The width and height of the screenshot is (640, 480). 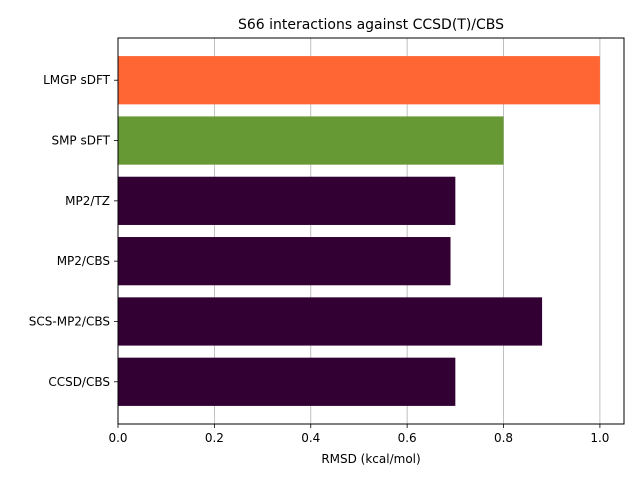 What do you see at coordinates (503, 438) in the screenshot?
I see `x-tick-label: 0.8` at bounding box center [503, 438].